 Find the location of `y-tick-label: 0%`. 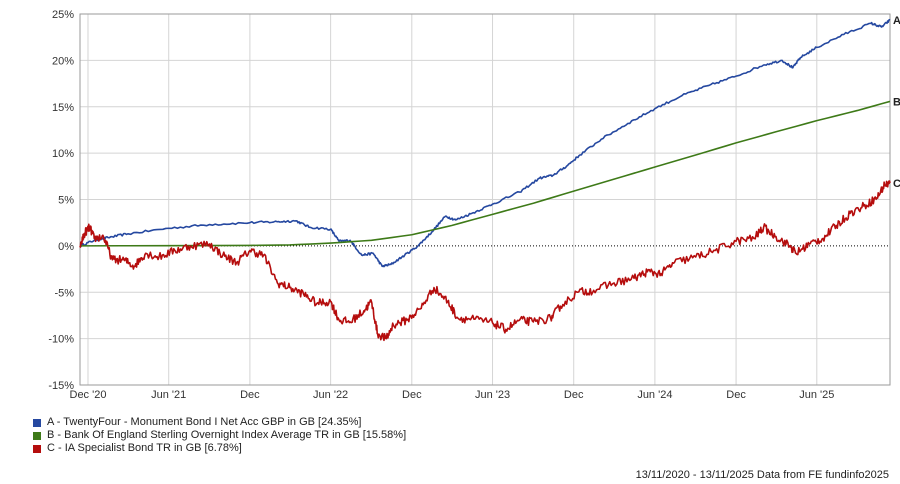

y-tick-label: 0% is located at coordinates (66, 247).